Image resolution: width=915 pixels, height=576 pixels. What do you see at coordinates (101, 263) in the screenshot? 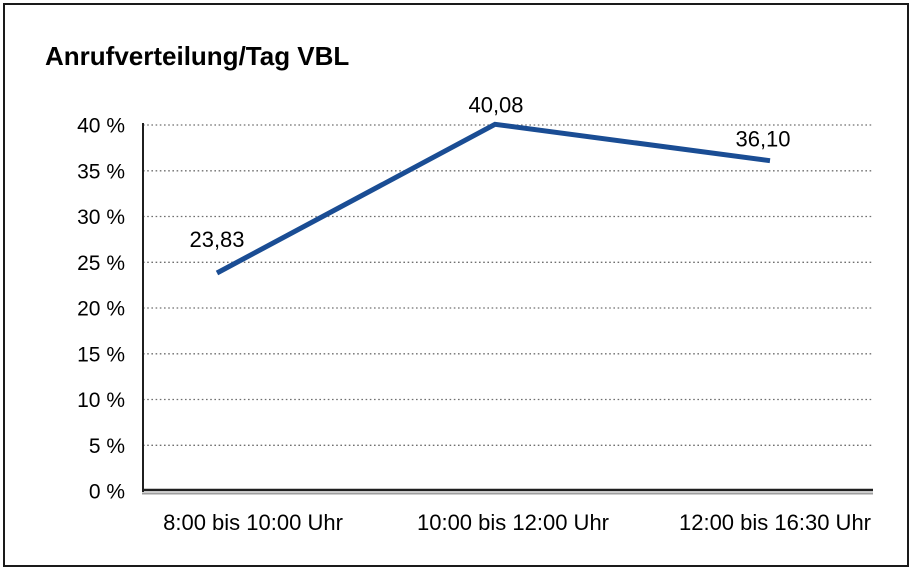
I see `y-axis-tick-label: 25 %` at bounding box center [101, 263].